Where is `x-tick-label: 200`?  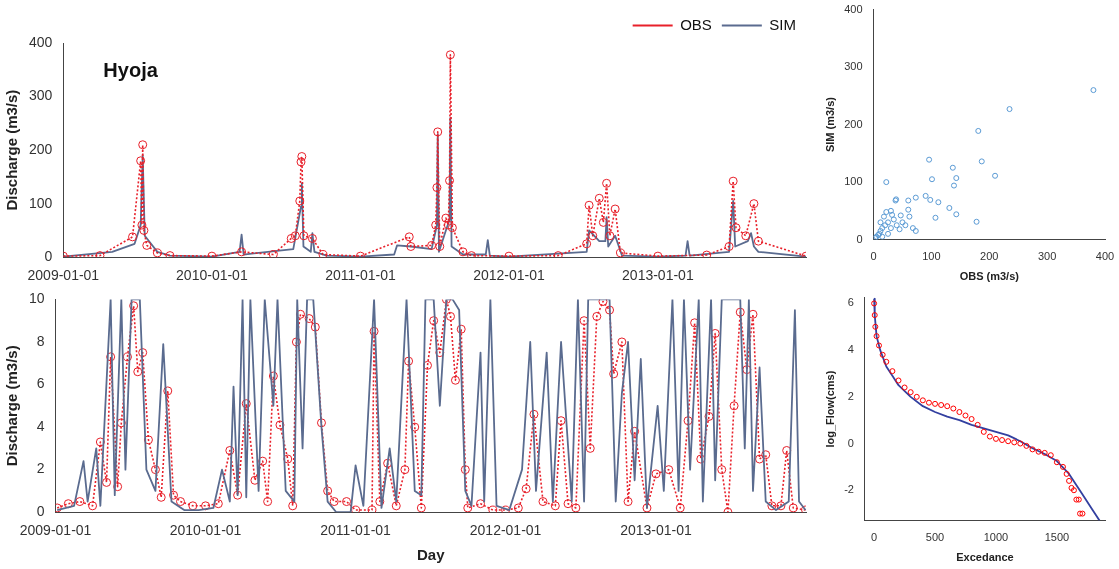 x-tick-label: 200 is located at coordinates (989, 256).